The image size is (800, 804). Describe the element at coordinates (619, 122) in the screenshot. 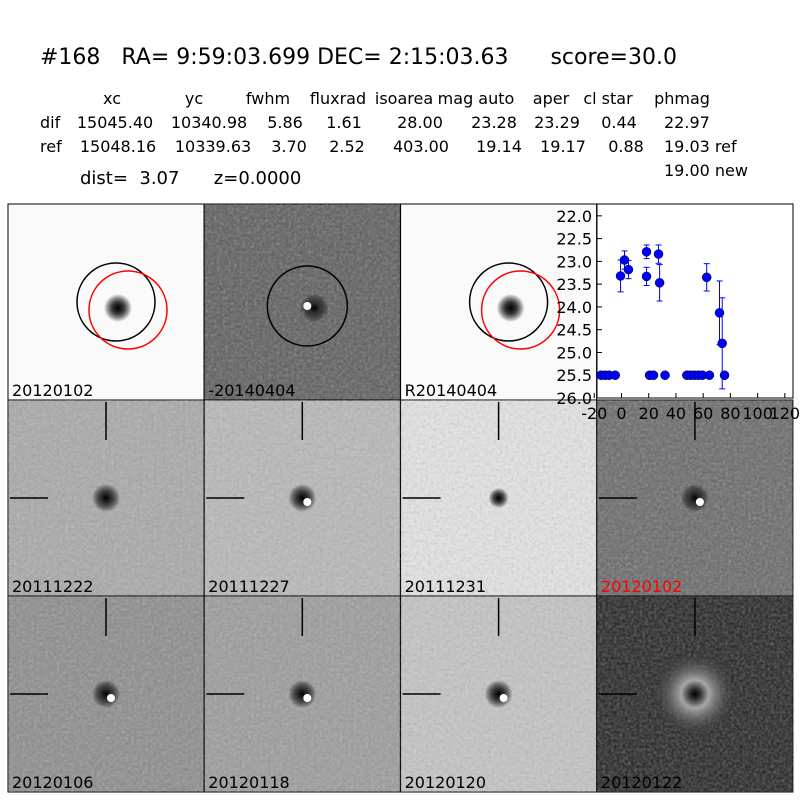

I see `table-cell: 0.44` at that location.